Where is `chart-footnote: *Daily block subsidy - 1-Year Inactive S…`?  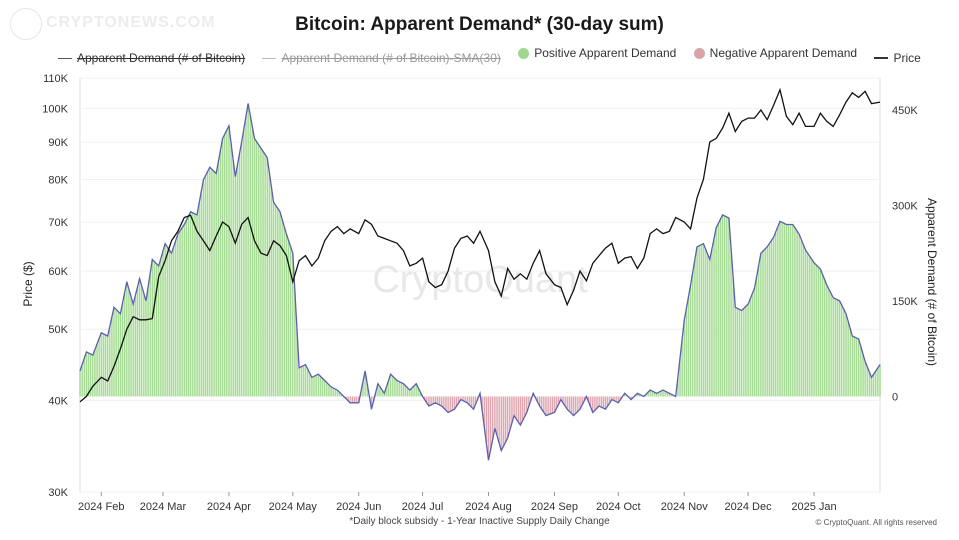 chart-footnote: *Daily block subsidy - 1-Year Inactive S… is located at coordinates (479, 521).